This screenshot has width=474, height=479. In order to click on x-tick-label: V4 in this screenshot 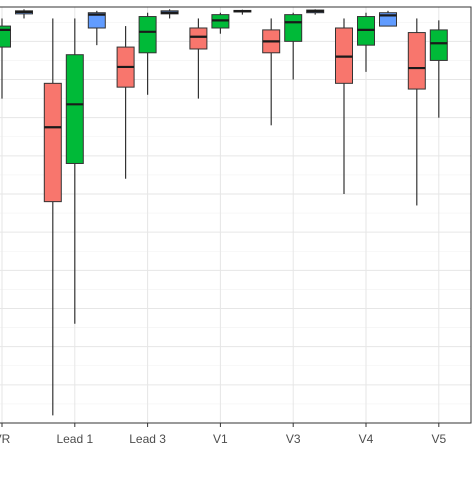, I will do `click(366, 439)`.